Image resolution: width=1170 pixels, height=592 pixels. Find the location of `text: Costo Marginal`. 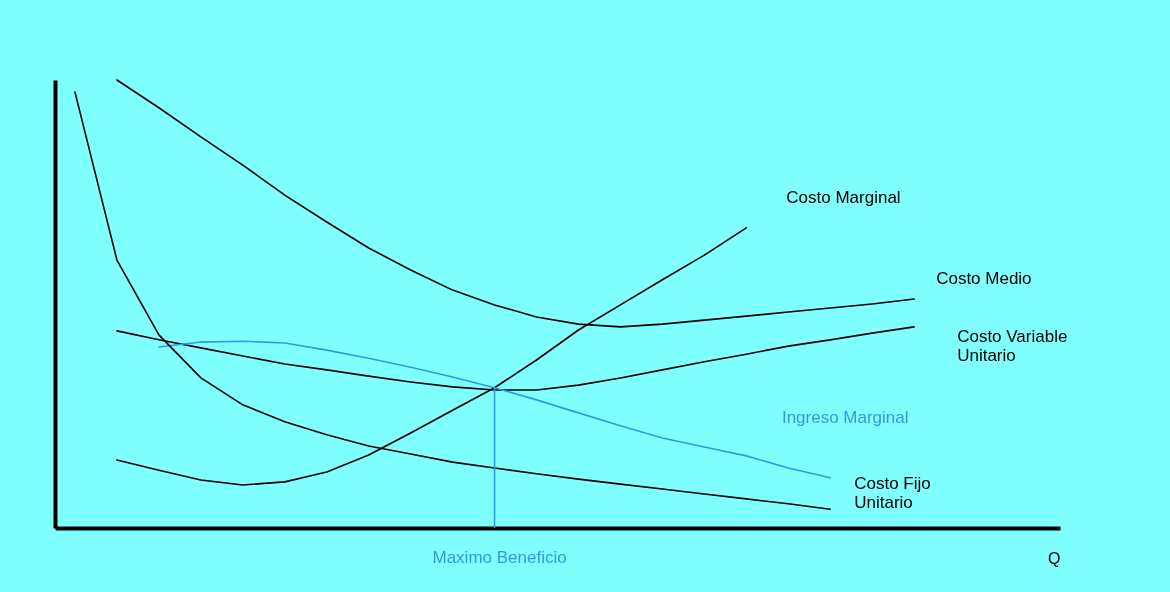

text: Costo Marginal is located at coordinates (843, 197).